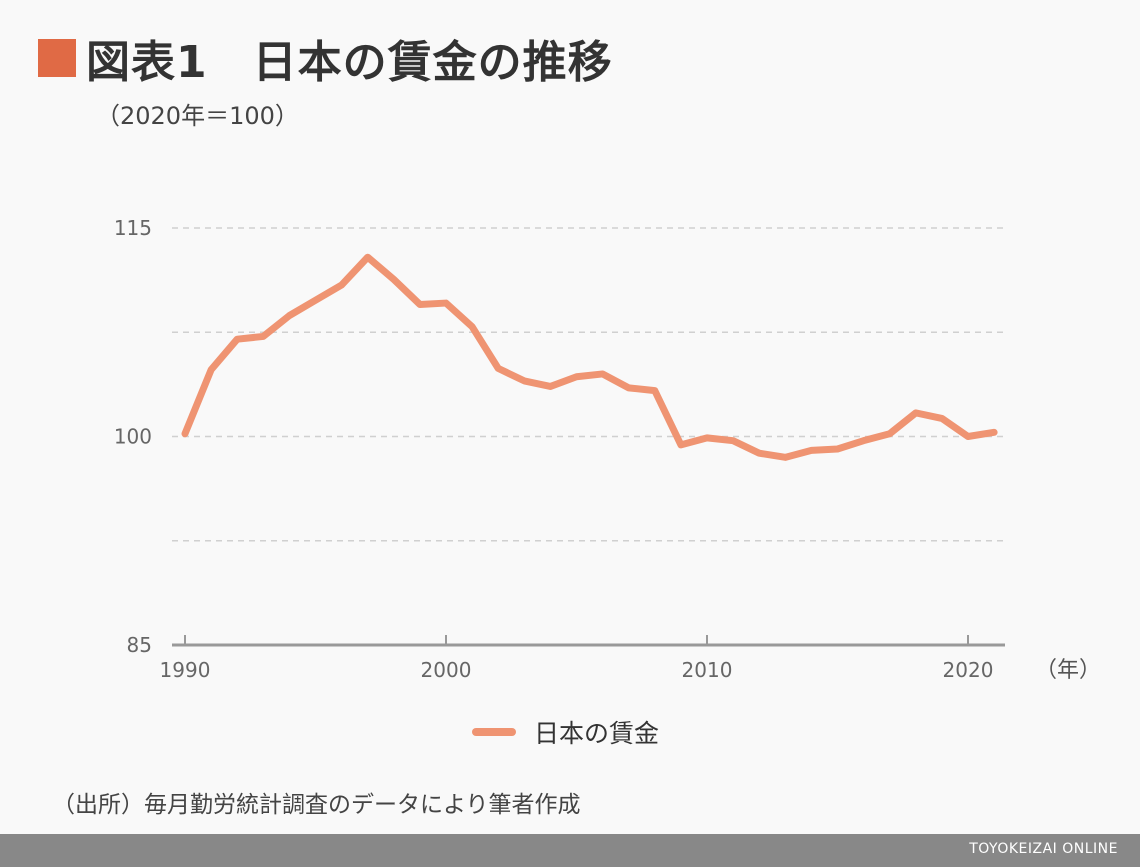  I want to click on legend: 日本の賃金, so click(565, 732).